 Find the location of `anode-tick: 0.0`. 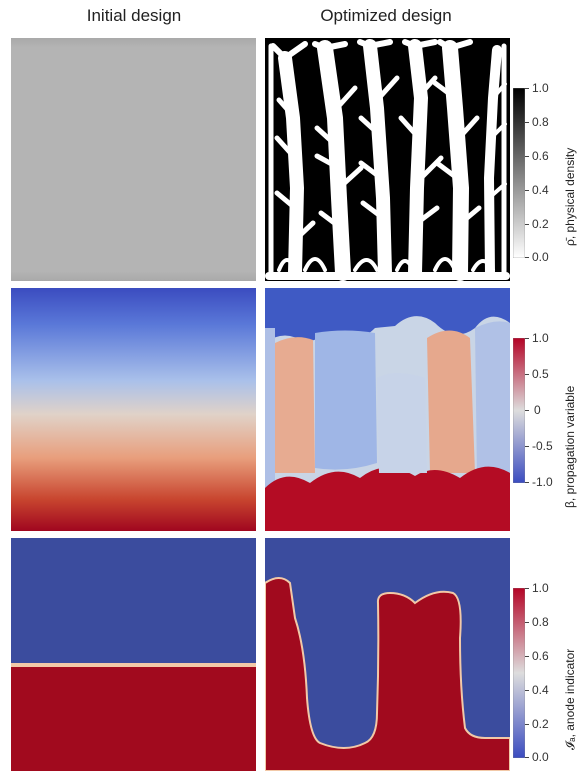

anode-tick: 0.0 is located at coordinates (540, 757).